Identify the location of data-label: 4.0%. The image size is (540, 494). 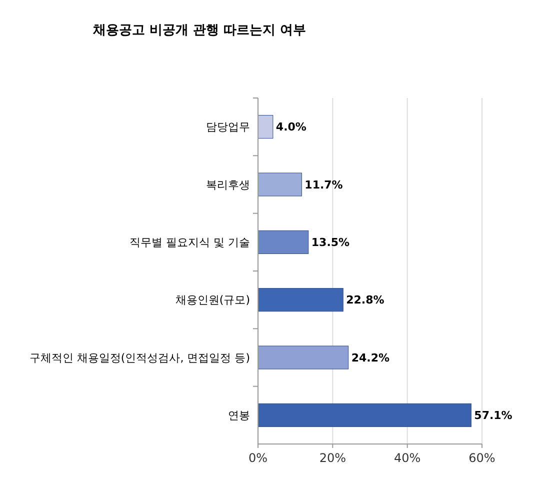
(291, 127).